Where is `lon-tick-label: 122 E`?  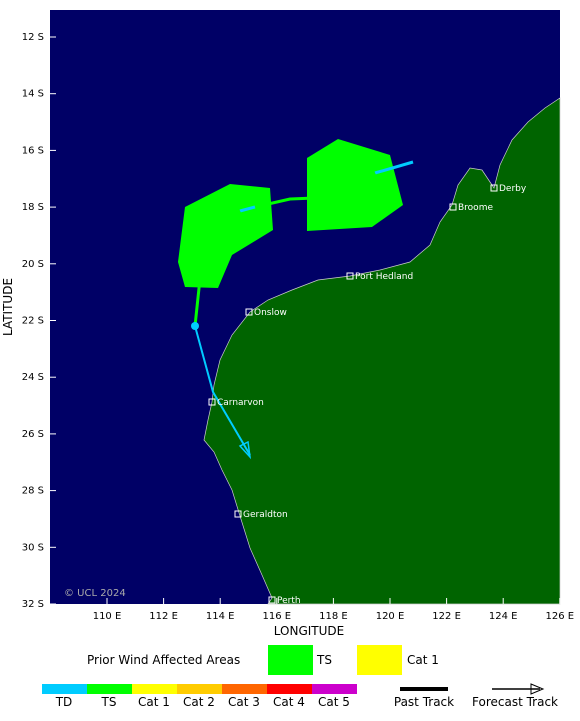
lon-tick-label: 122 E is located at coordinates (446, 616).